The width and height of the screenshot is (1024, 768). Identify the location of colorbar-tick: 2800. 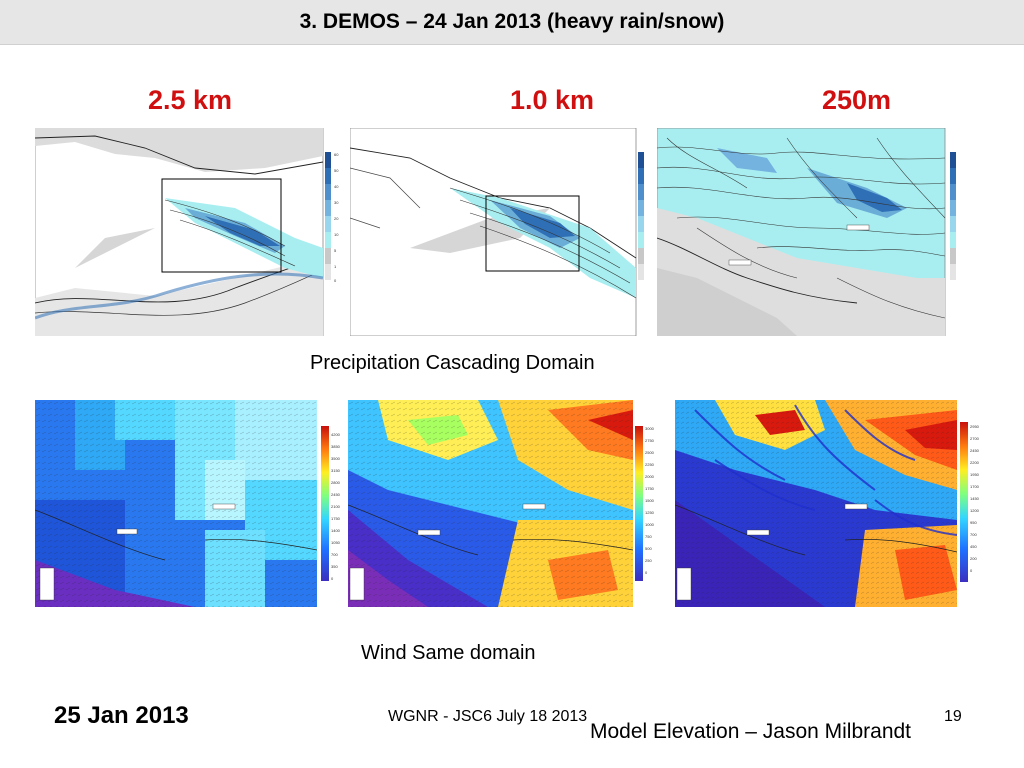
(336, 482).